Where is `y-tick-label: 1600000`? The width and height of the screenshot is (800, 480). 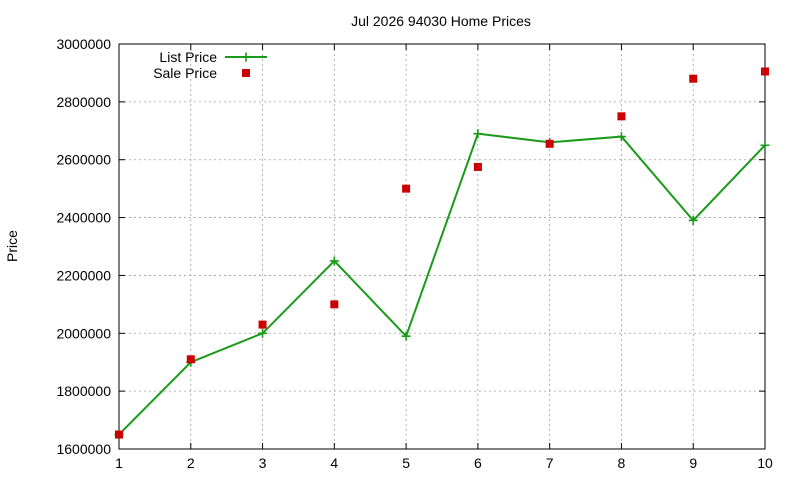 y-tick-label: 1600000 is located at coordinates (83, 449).